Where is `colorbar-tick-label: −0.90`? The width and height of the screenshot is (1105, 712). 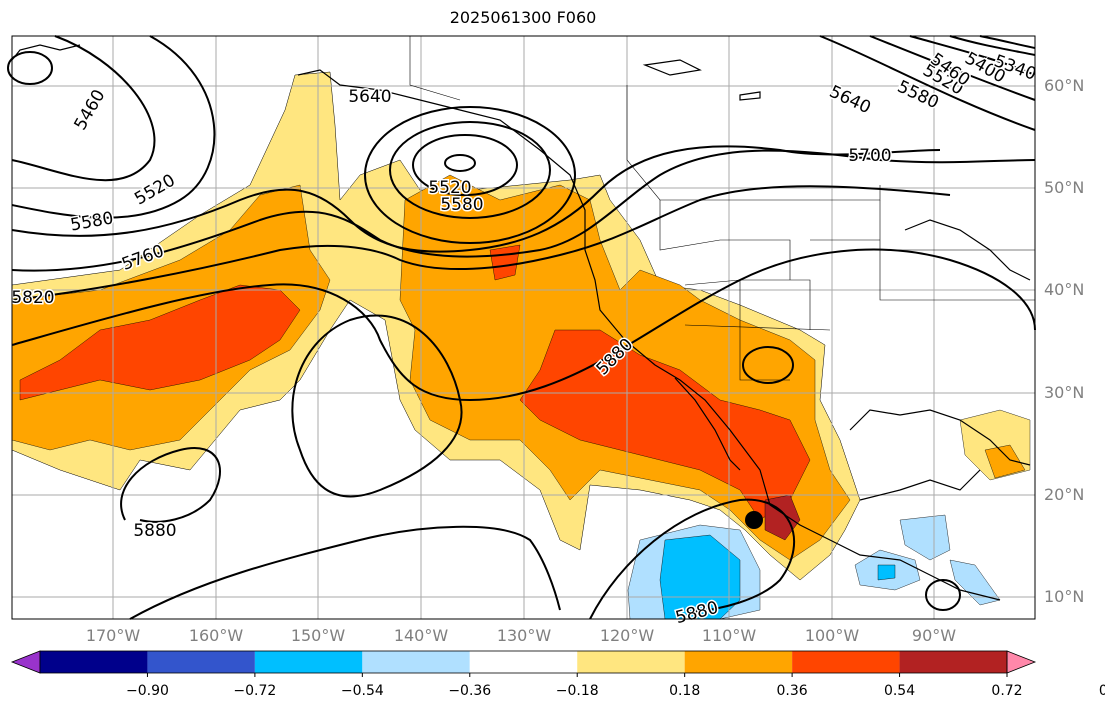
colorbar-tick-label: −0.90 is located at coordinates (147, 691).